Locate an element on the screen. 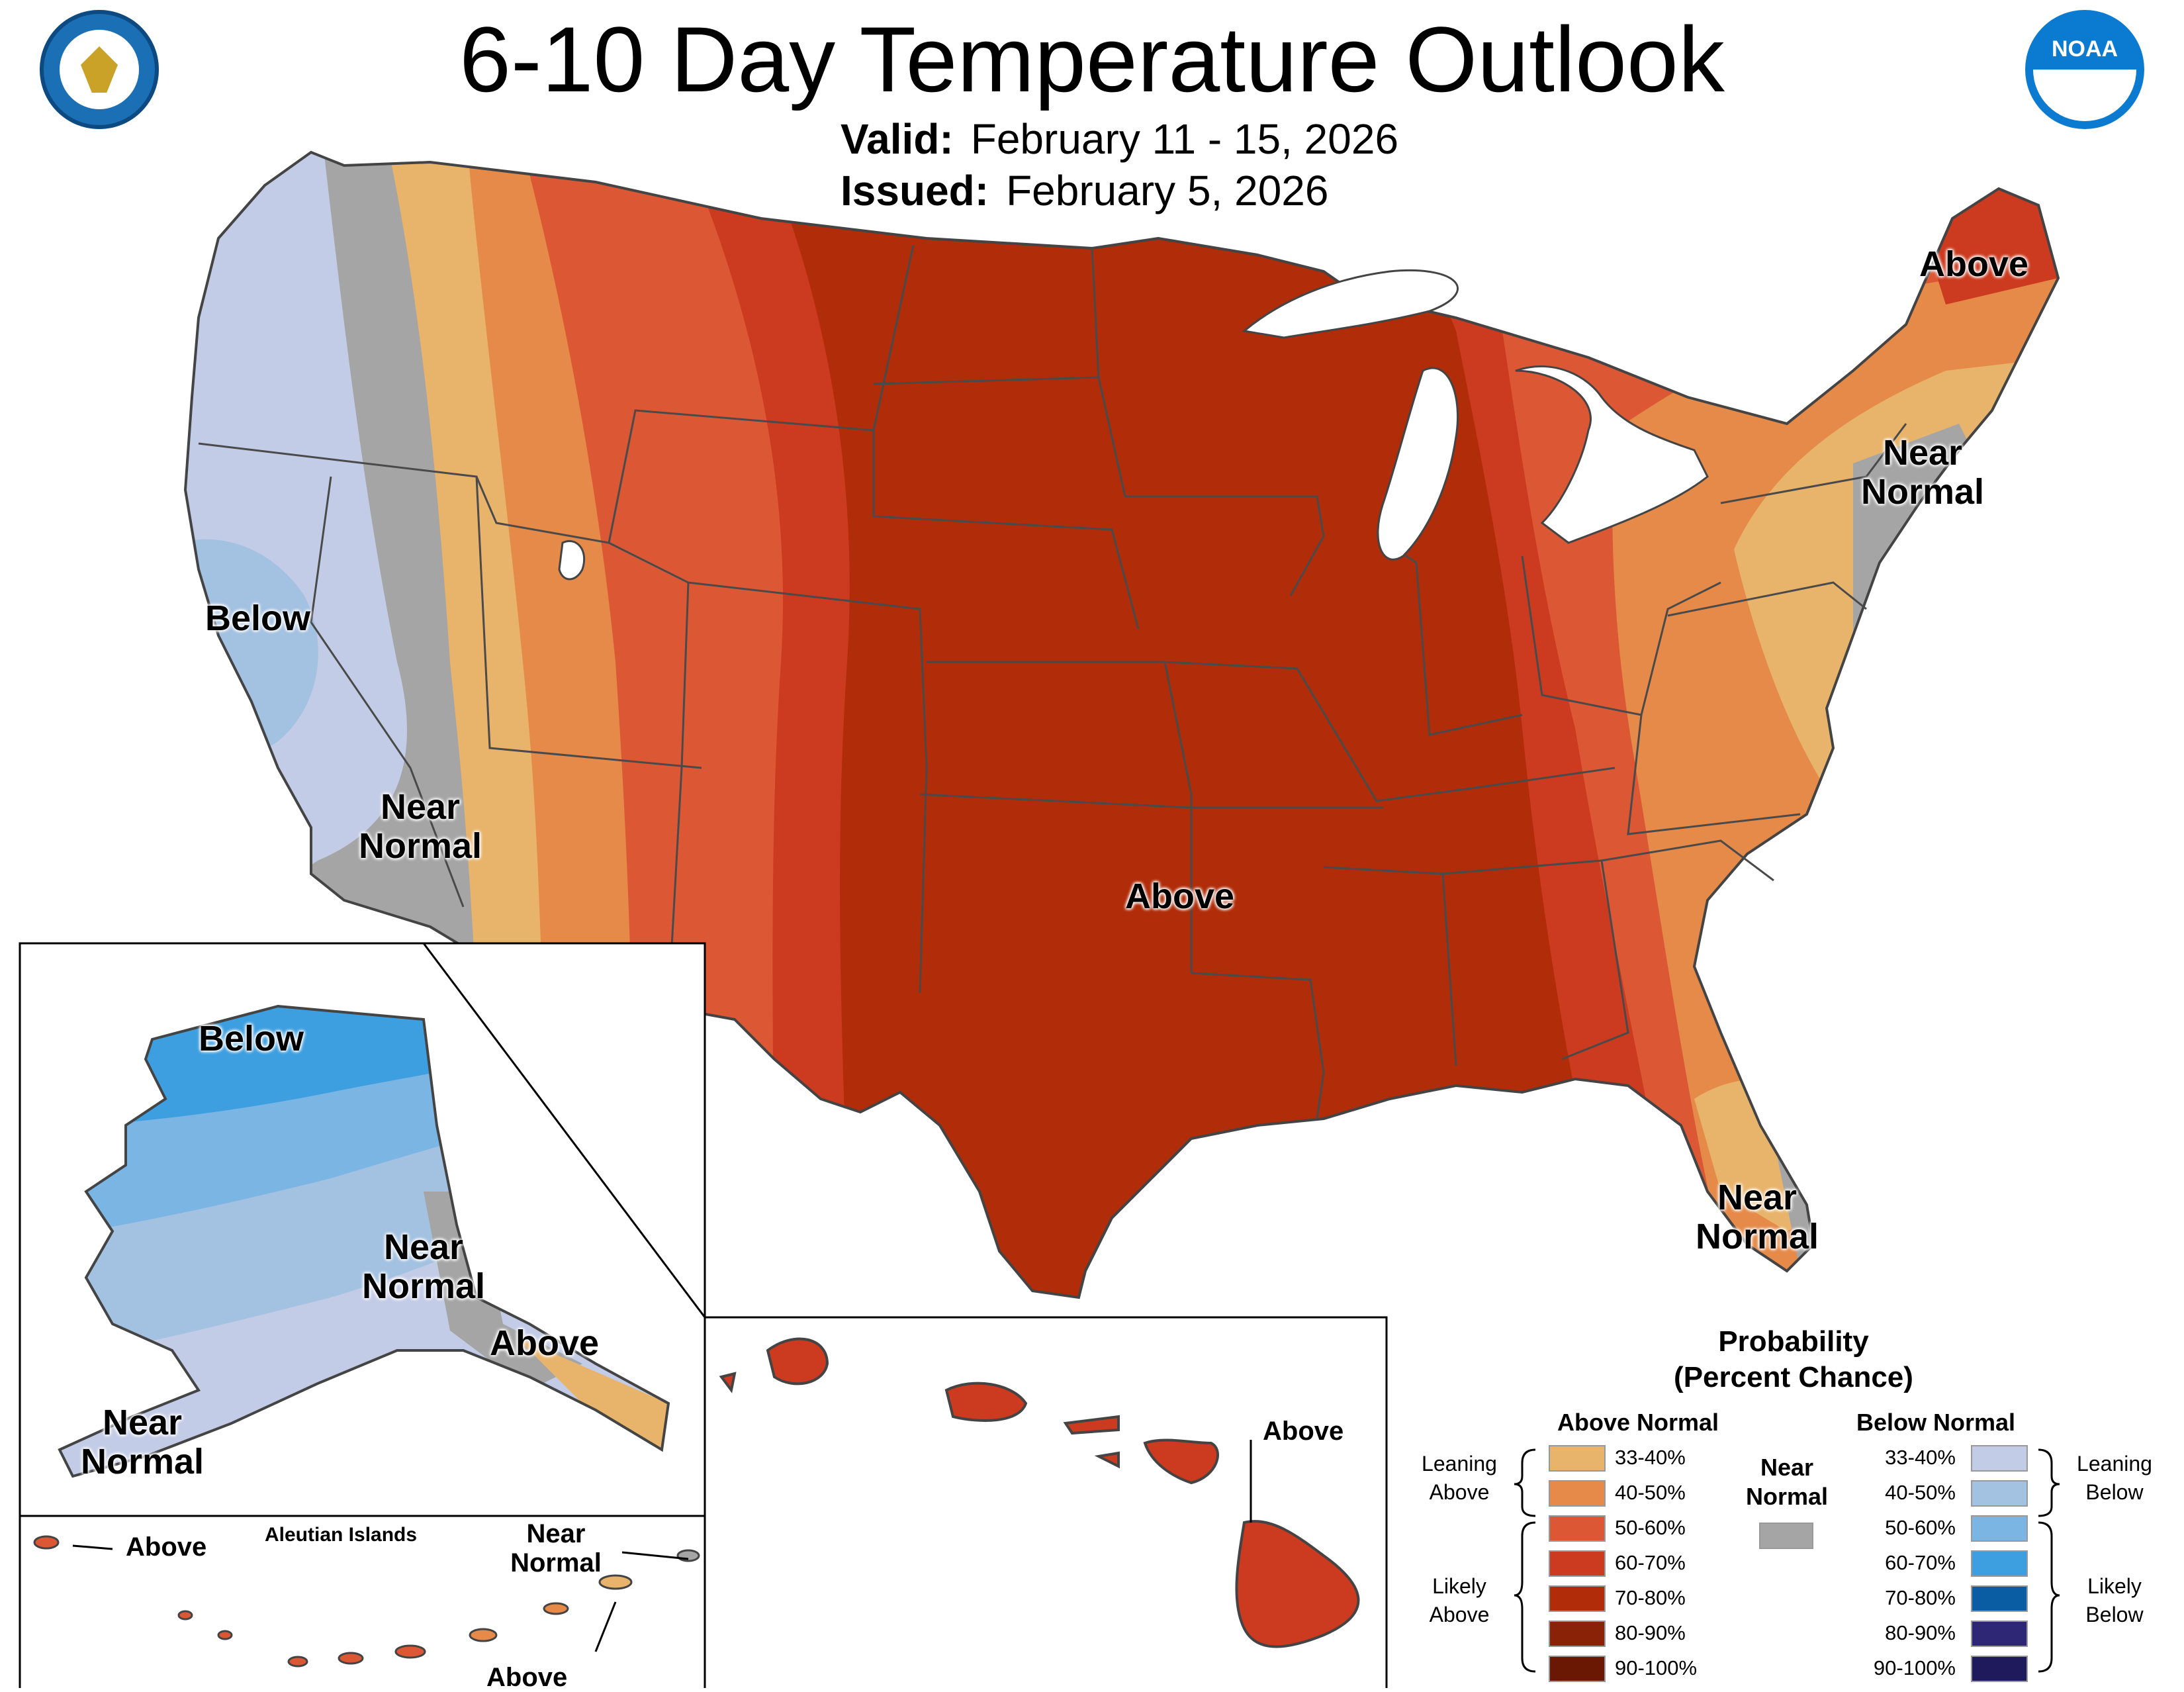  legend-above-row-label: 80-90% is located at coordinates (1650, 1633).